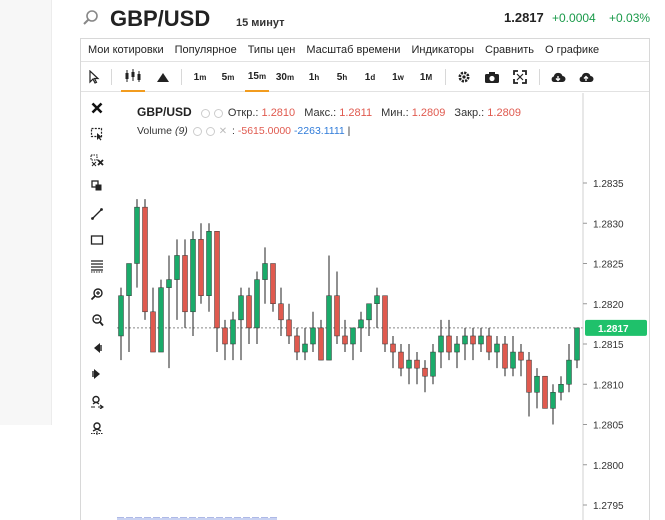 The width and height of the screenshot is (665, 520). Describe the element at coordinates (97, 320) in the screenshot. I see `zoom-out-icon` at that location.